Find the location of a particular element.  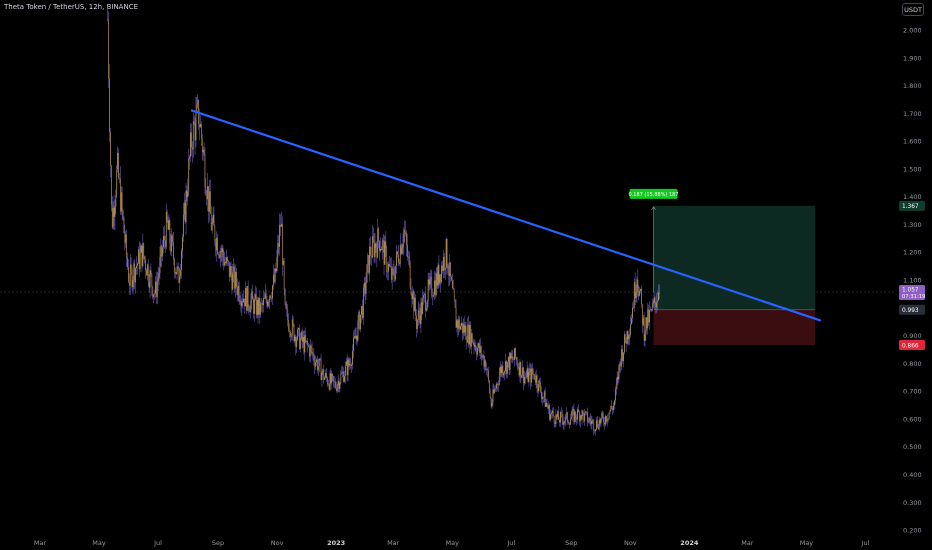

stop-price-tag: 0.866 is located at coordinates (910, 346).